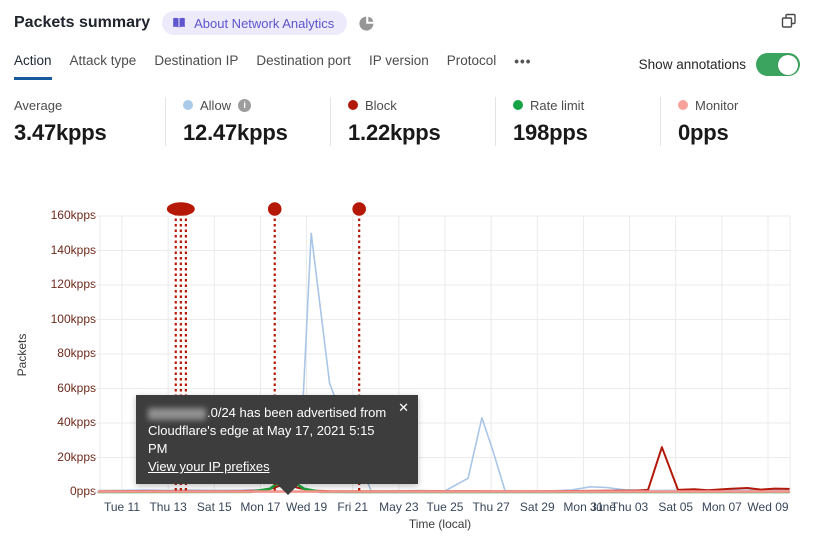 This screenshot has width=816, height=545. What do you see at coordinates (403, 407) in the screenshot?
I see `close-icon: ✕` at bounding box center [403, 407].